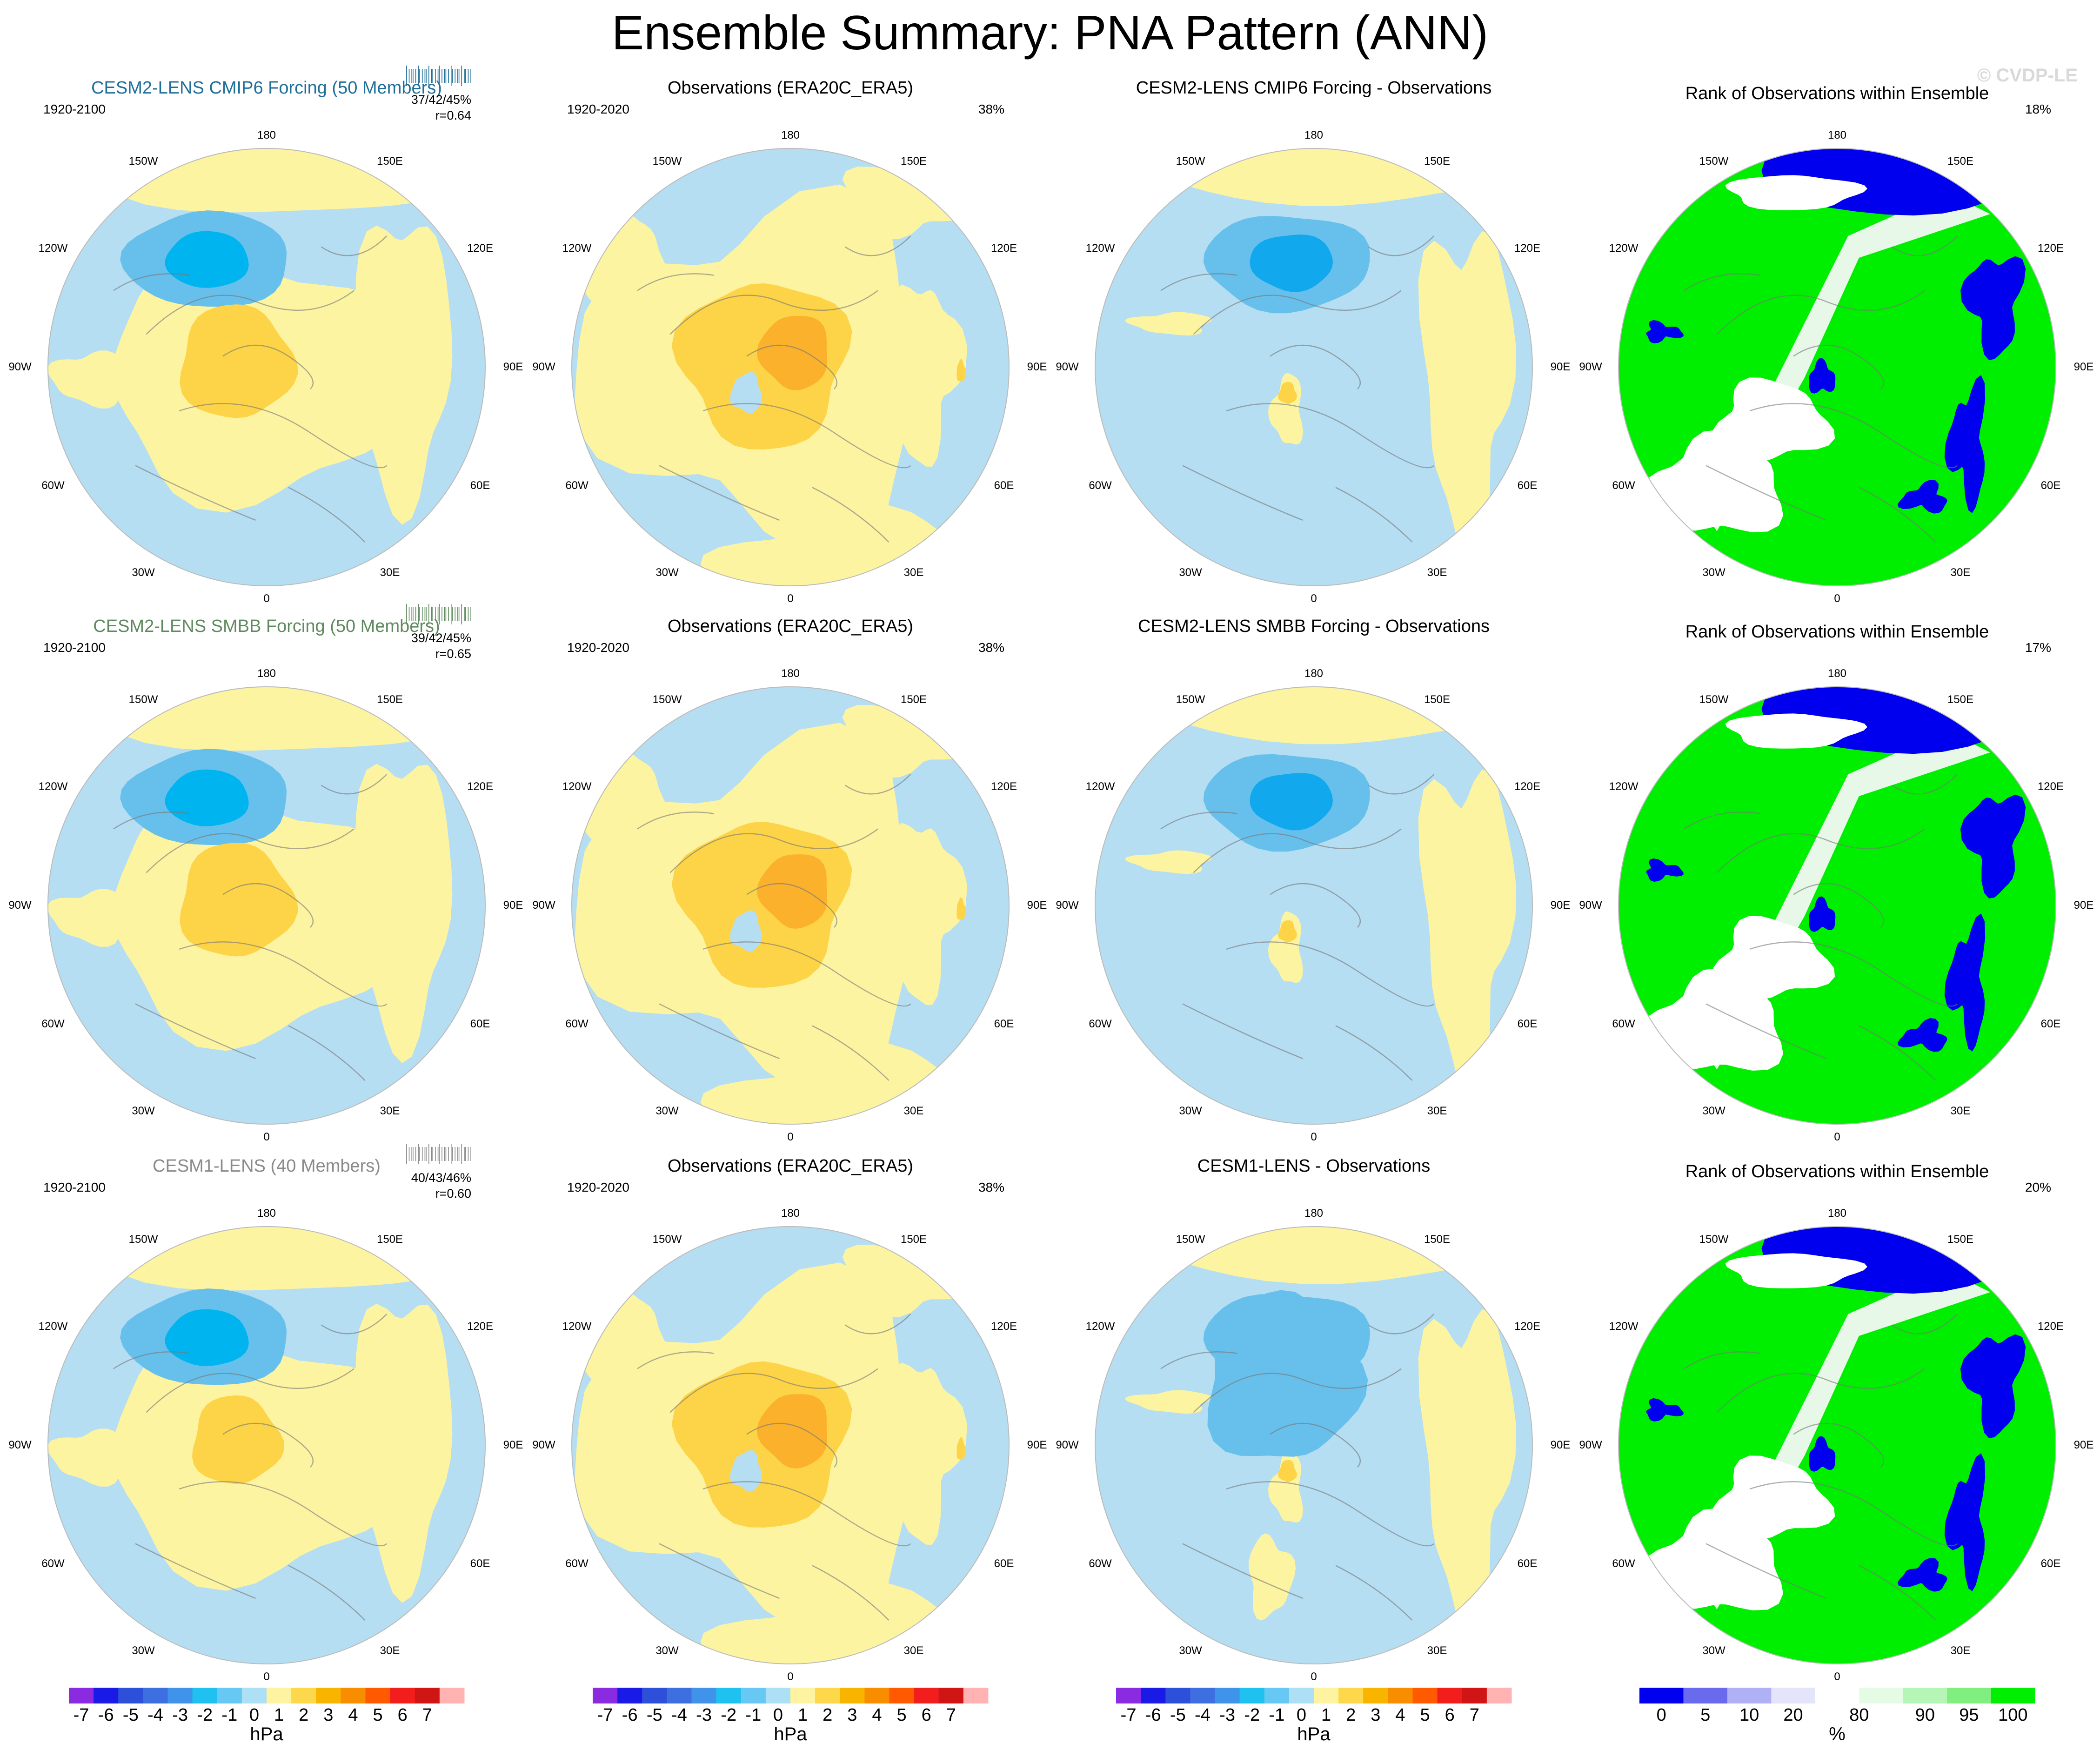 The height and width of the screenshot is (1757, 2100). What do you see at coordinates (144, 1110) in the screenshot?
I see `model-row2-lon-lower-left: 30W` at bounding box center [144, 1110].